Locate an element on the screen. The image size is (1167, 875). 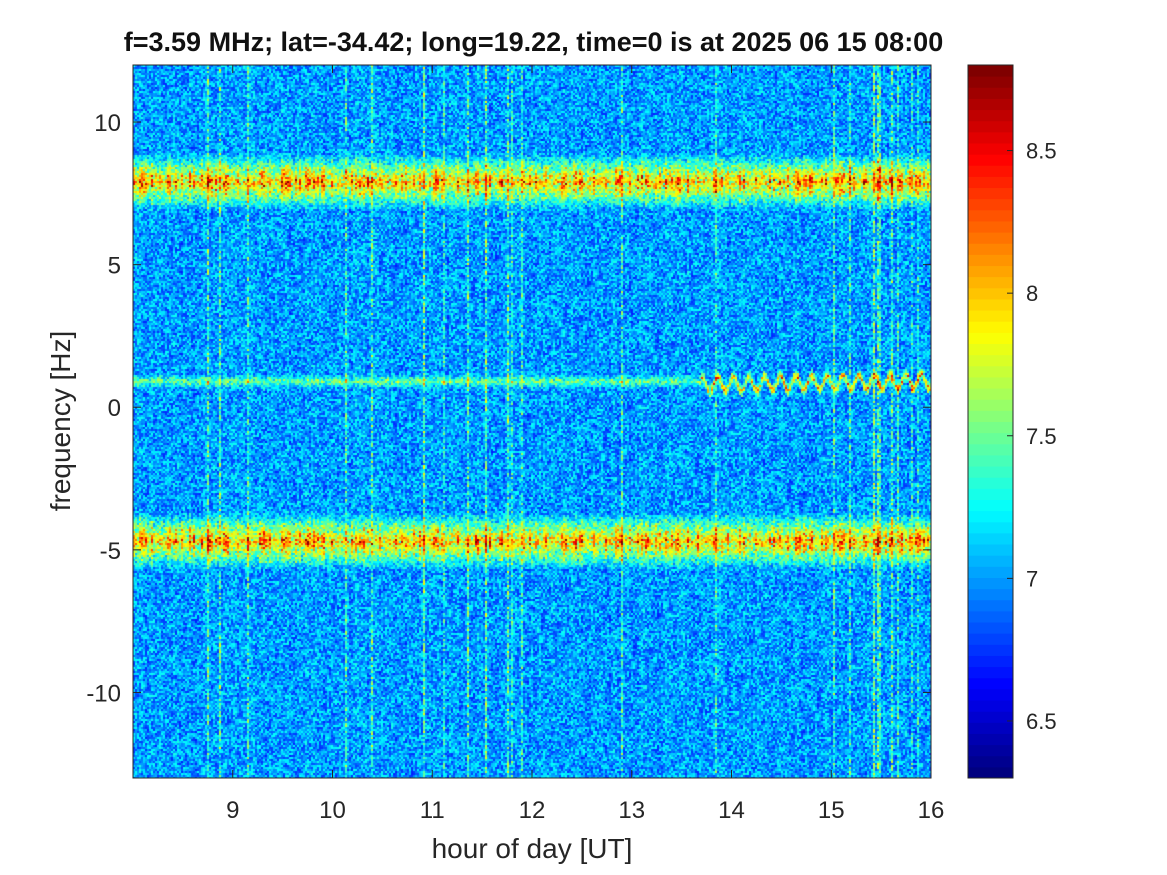
colorbar-frame is located at coordinates (990, 421).